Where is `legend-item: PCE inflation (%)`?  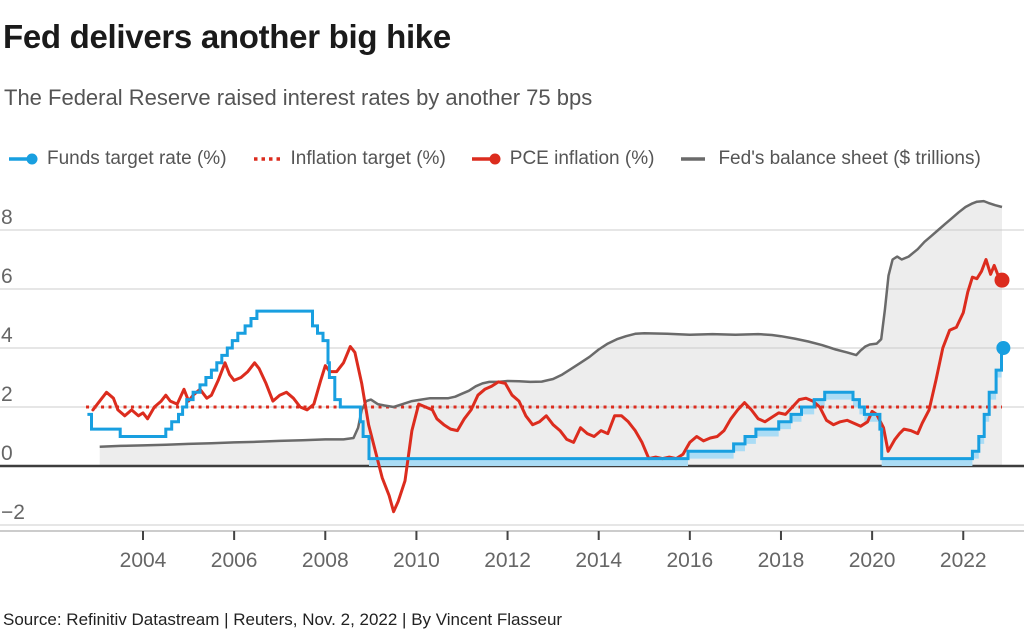
legend-item: PCE inflation (%) is located at coordinates (563, 159).